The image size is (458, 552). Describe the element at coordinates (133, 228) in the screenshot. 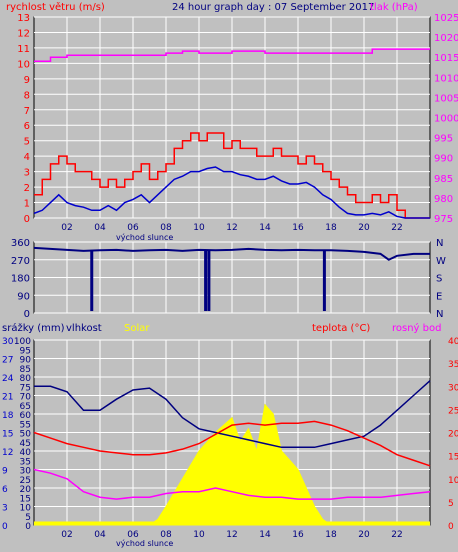

I see `x-tick-label: 06` at that location.